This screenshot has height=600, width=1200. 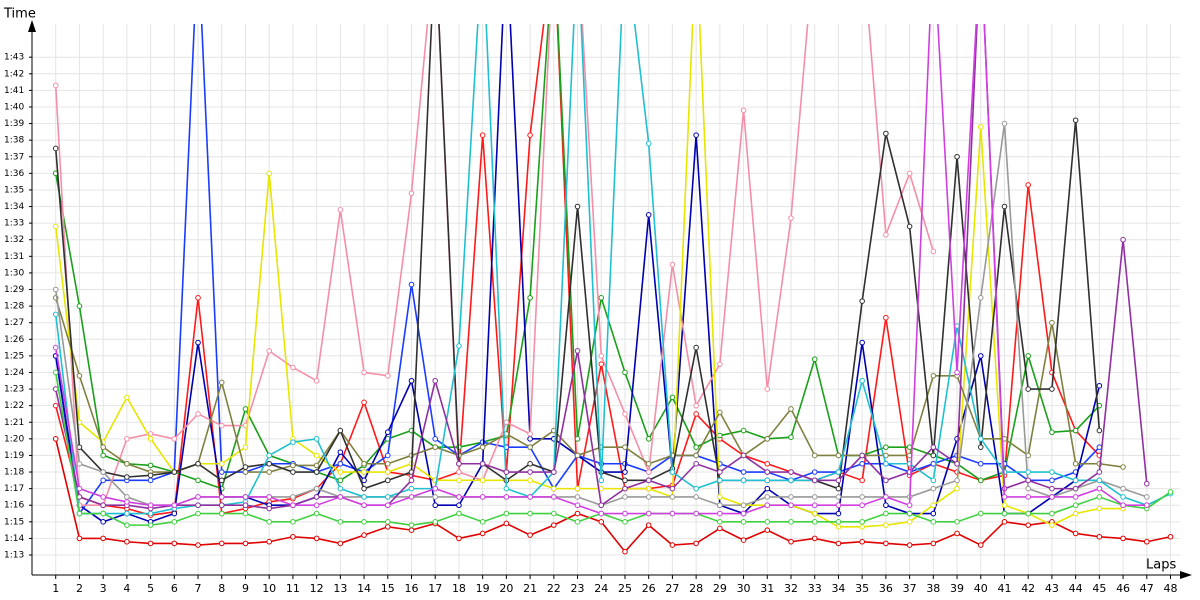 What do you see at coordinates (1161, 565) in the screenshot?
I see `x-axis-title: Laps` at bounding box center [1161, 565].